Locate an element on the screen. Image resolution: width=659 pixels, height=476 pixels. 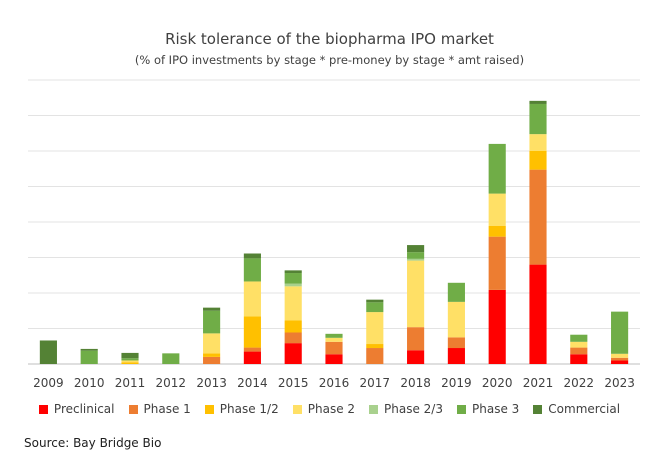
legend-item: Phase 1/2 is located at coordinates (241, 409).